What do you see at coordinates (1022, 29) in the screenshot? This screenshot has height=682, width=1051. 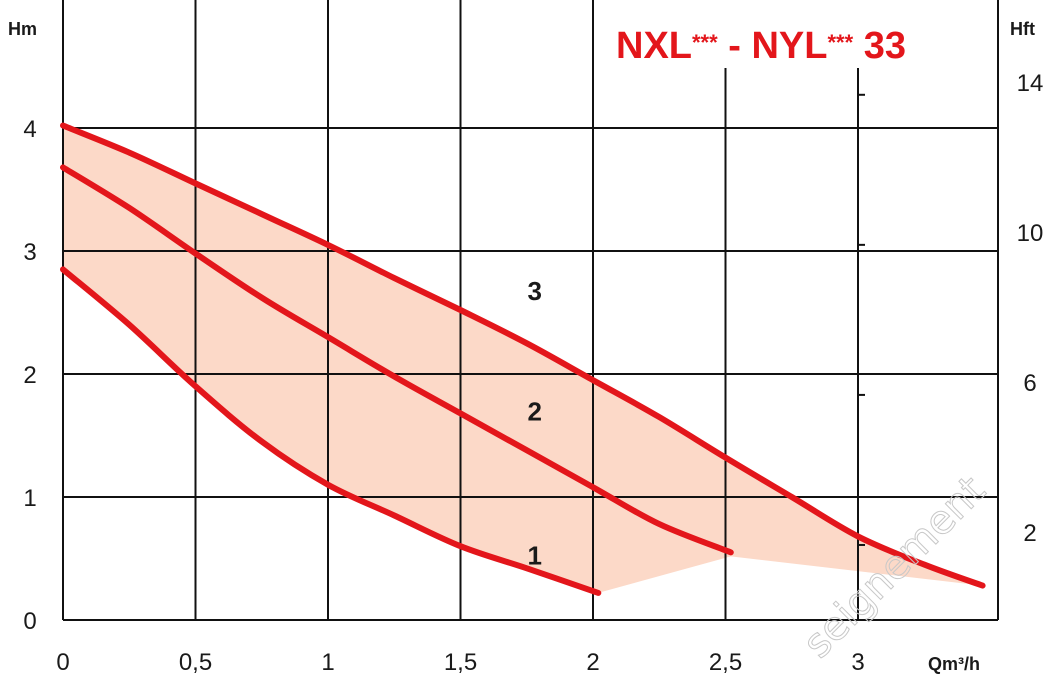 I see `y-right-axis-label: Hft` at bounding box center [1022, 29].